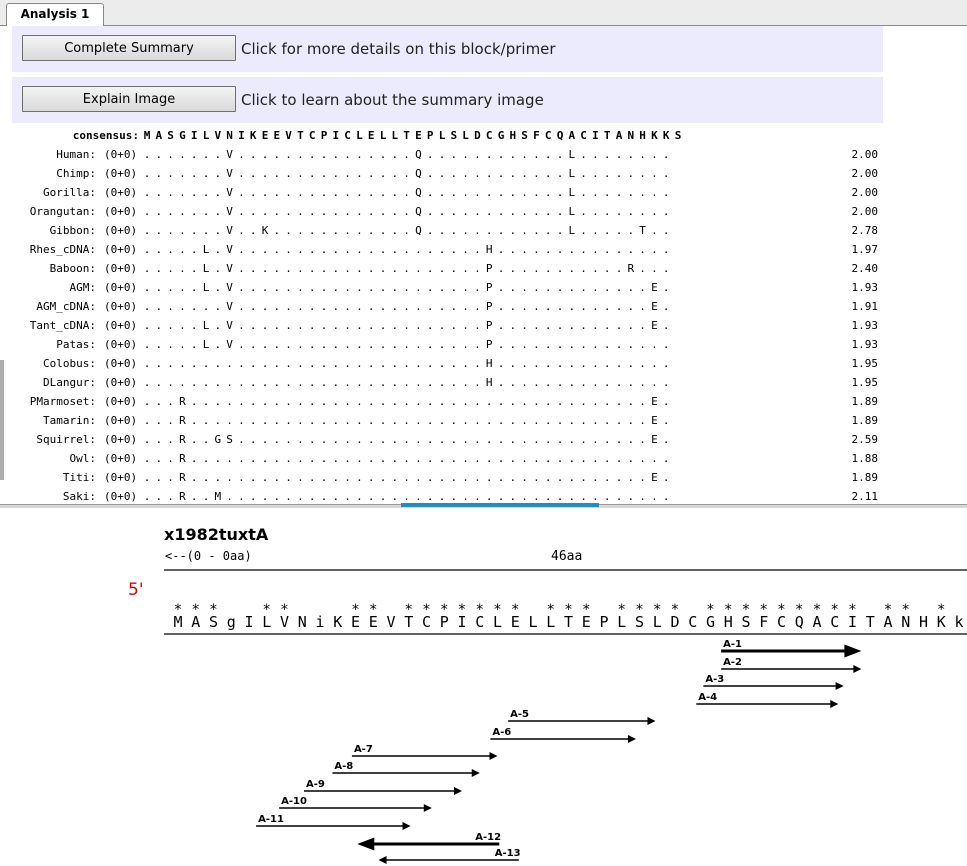  What do you see at coordinates (500, 505) in the screenshot?
I see `splitter-handle` at bounding box center [500, 505].